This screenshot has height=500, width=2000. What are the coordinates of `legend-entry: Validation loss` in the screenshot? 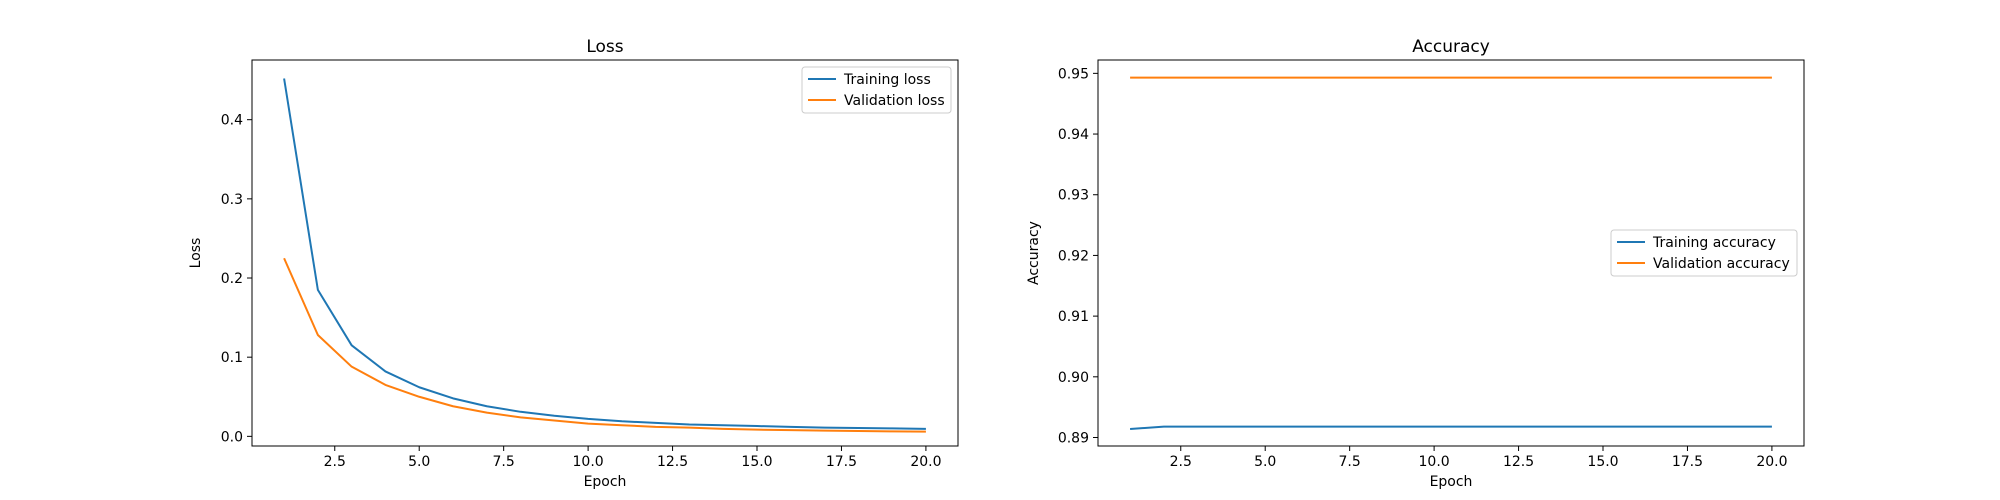 It's located at (894, 101).